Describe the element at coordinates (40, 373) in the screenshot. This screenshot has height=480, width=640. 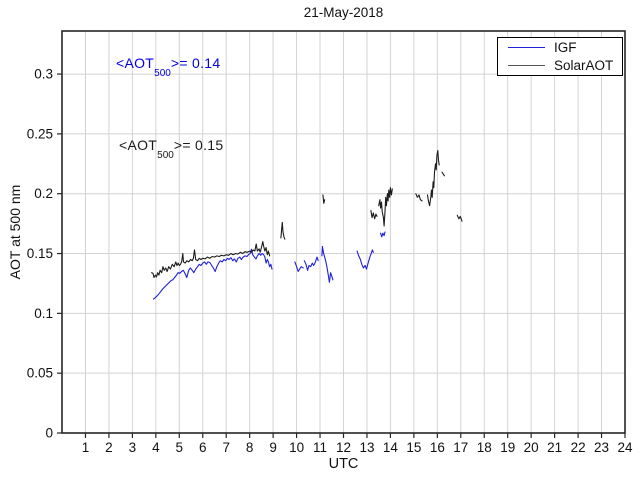
I see `y-tick-label: 0.05` at that location.